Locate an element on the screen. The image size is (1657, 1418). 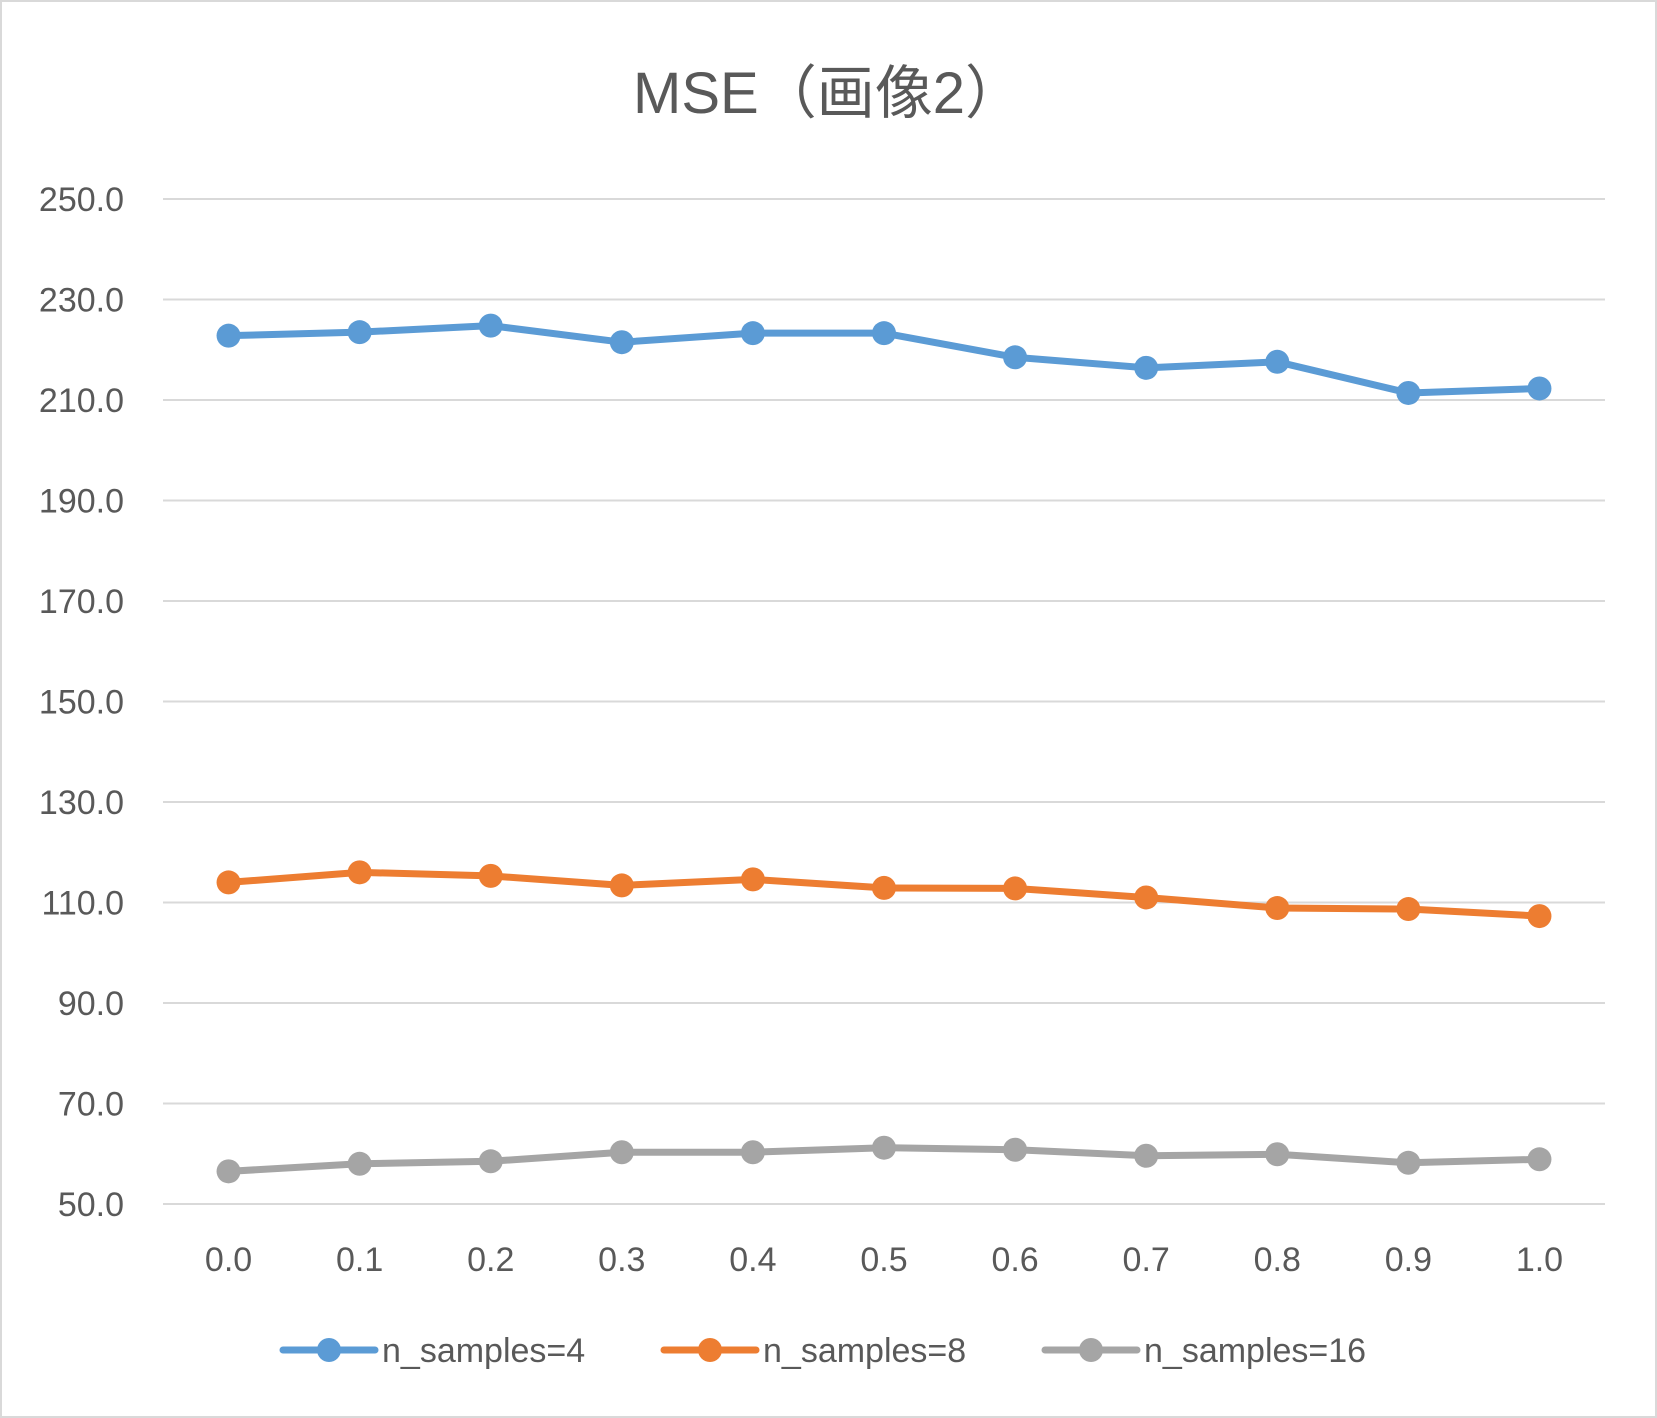
y-tick-label: 150.0 is located at coordinates (81, 703).